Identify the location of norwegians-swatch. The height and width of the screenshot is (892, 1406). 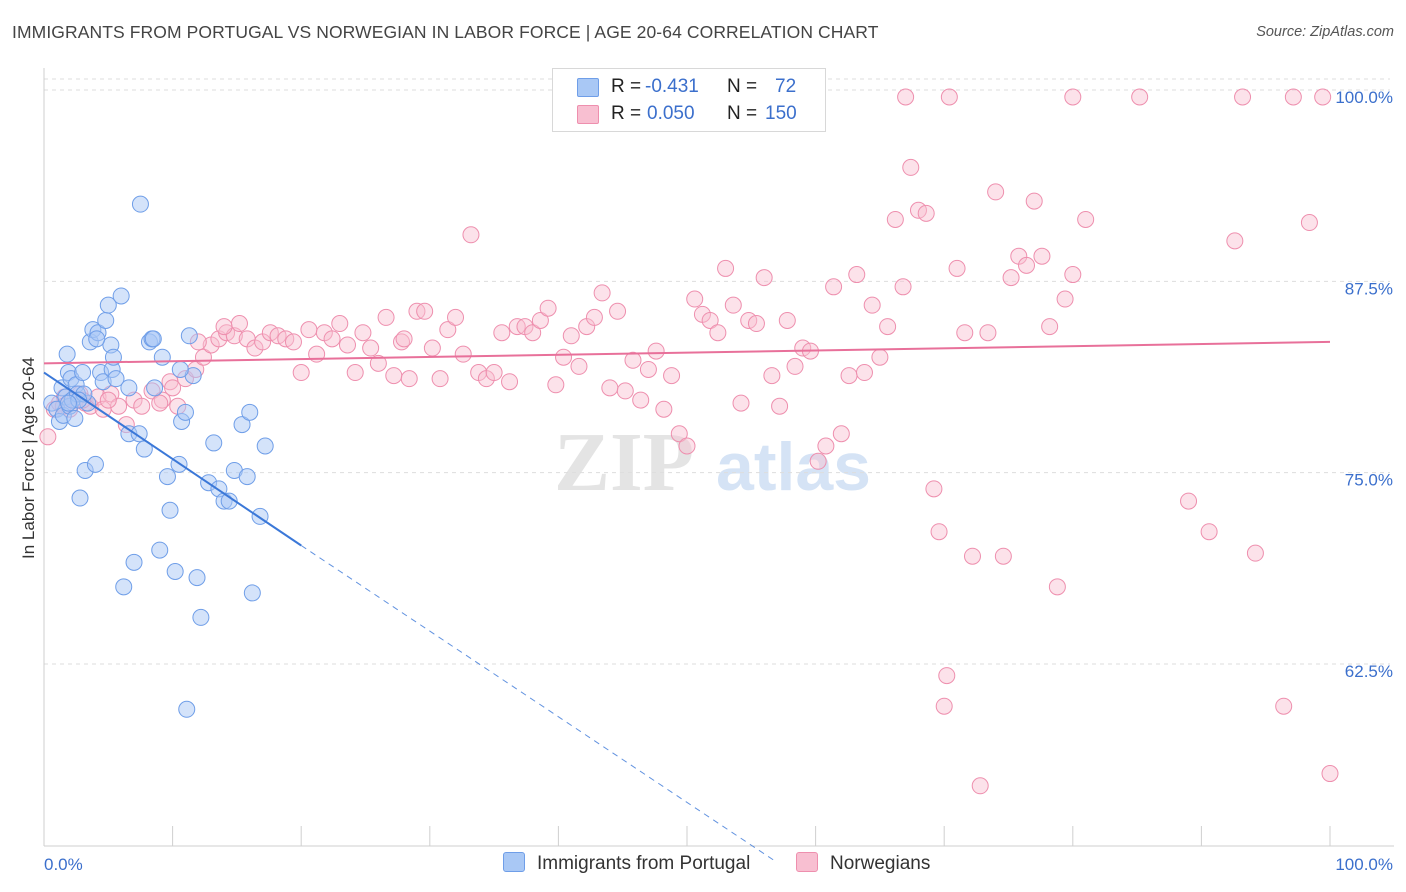
(588, 114).